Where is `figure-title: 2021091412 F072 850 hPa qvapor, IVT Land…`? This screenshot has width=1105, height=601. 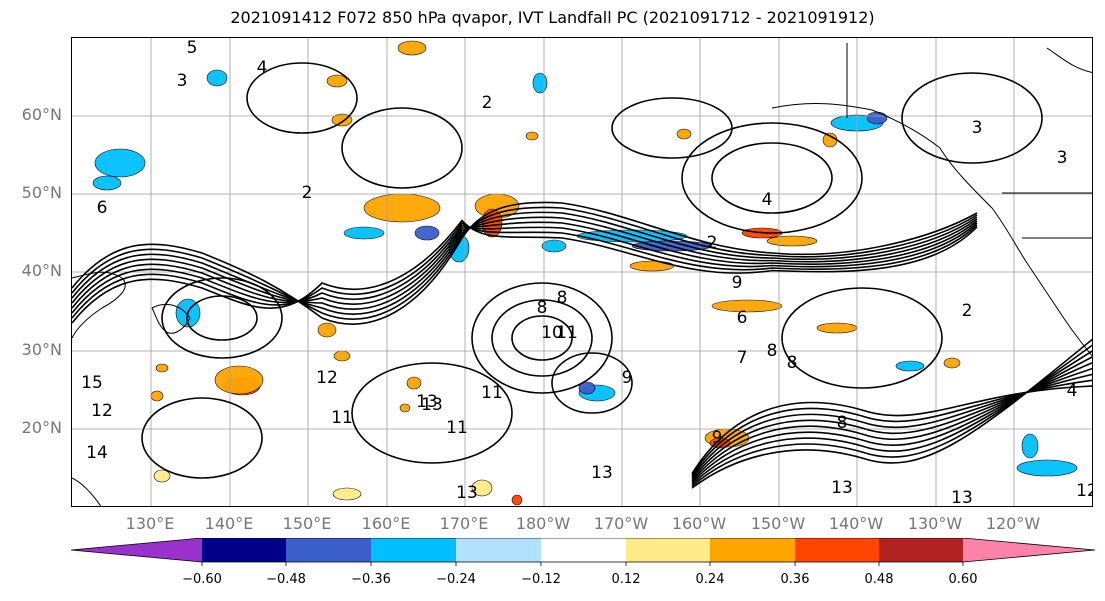 figure-title: 2021091412 F072 850 hPa qvapor, IVT Land… is located at coordinates (552, 17).